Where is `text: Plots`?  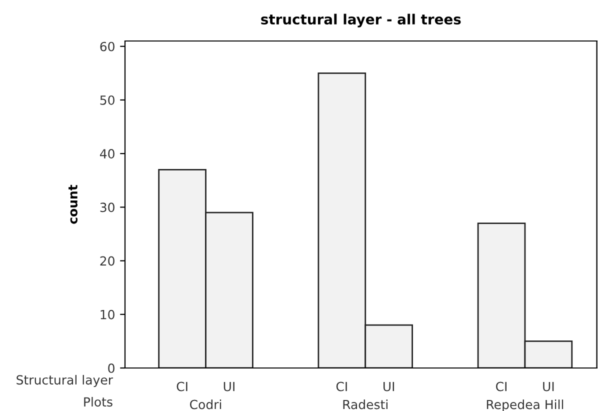
text: Plots is located at coordinates (98, 401).